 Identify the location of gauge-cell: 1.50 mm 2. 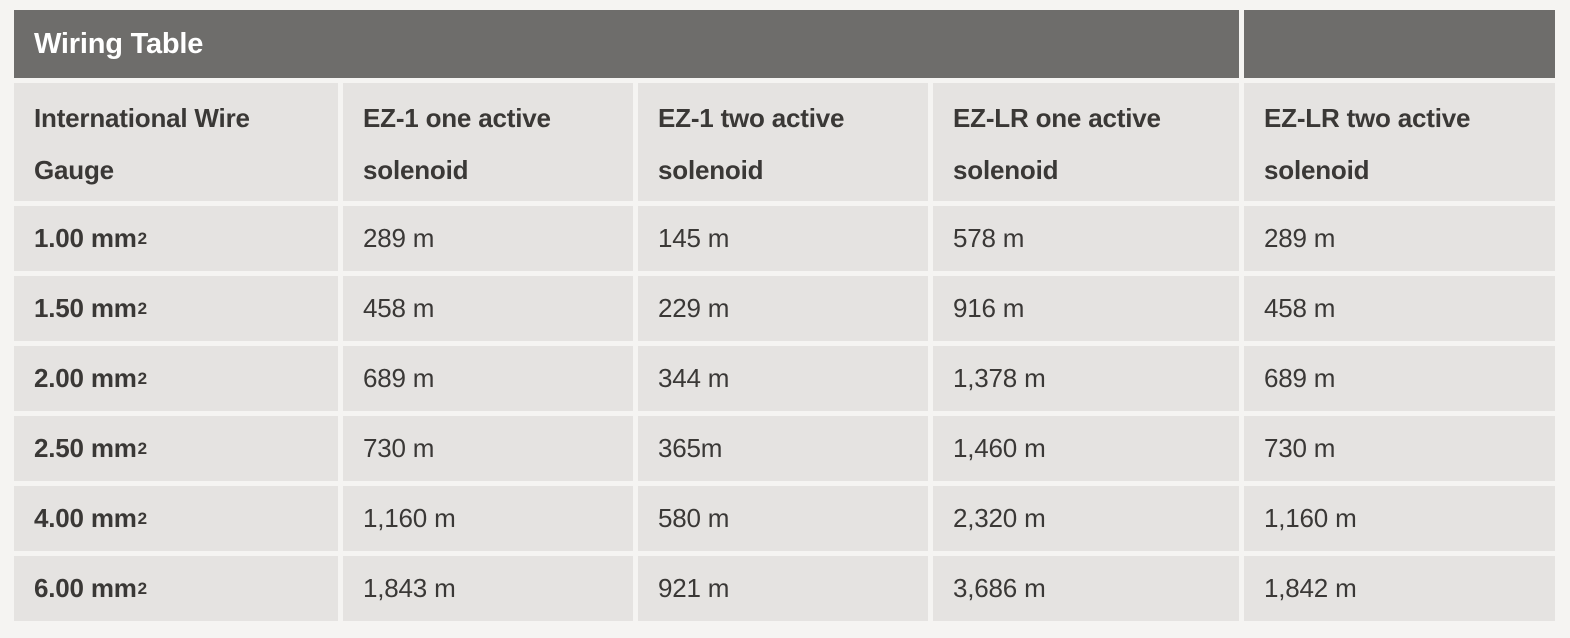
(176, 308).